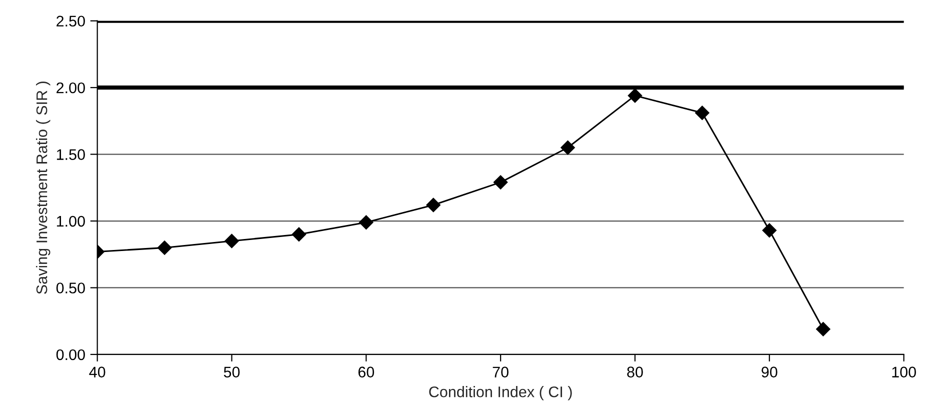 Image resolution: width=927 pixels, height=417 pixels. Describe the element at coordinates (70, 88) in the screenshot. I see `y-tick-label: 2.00` at that location.